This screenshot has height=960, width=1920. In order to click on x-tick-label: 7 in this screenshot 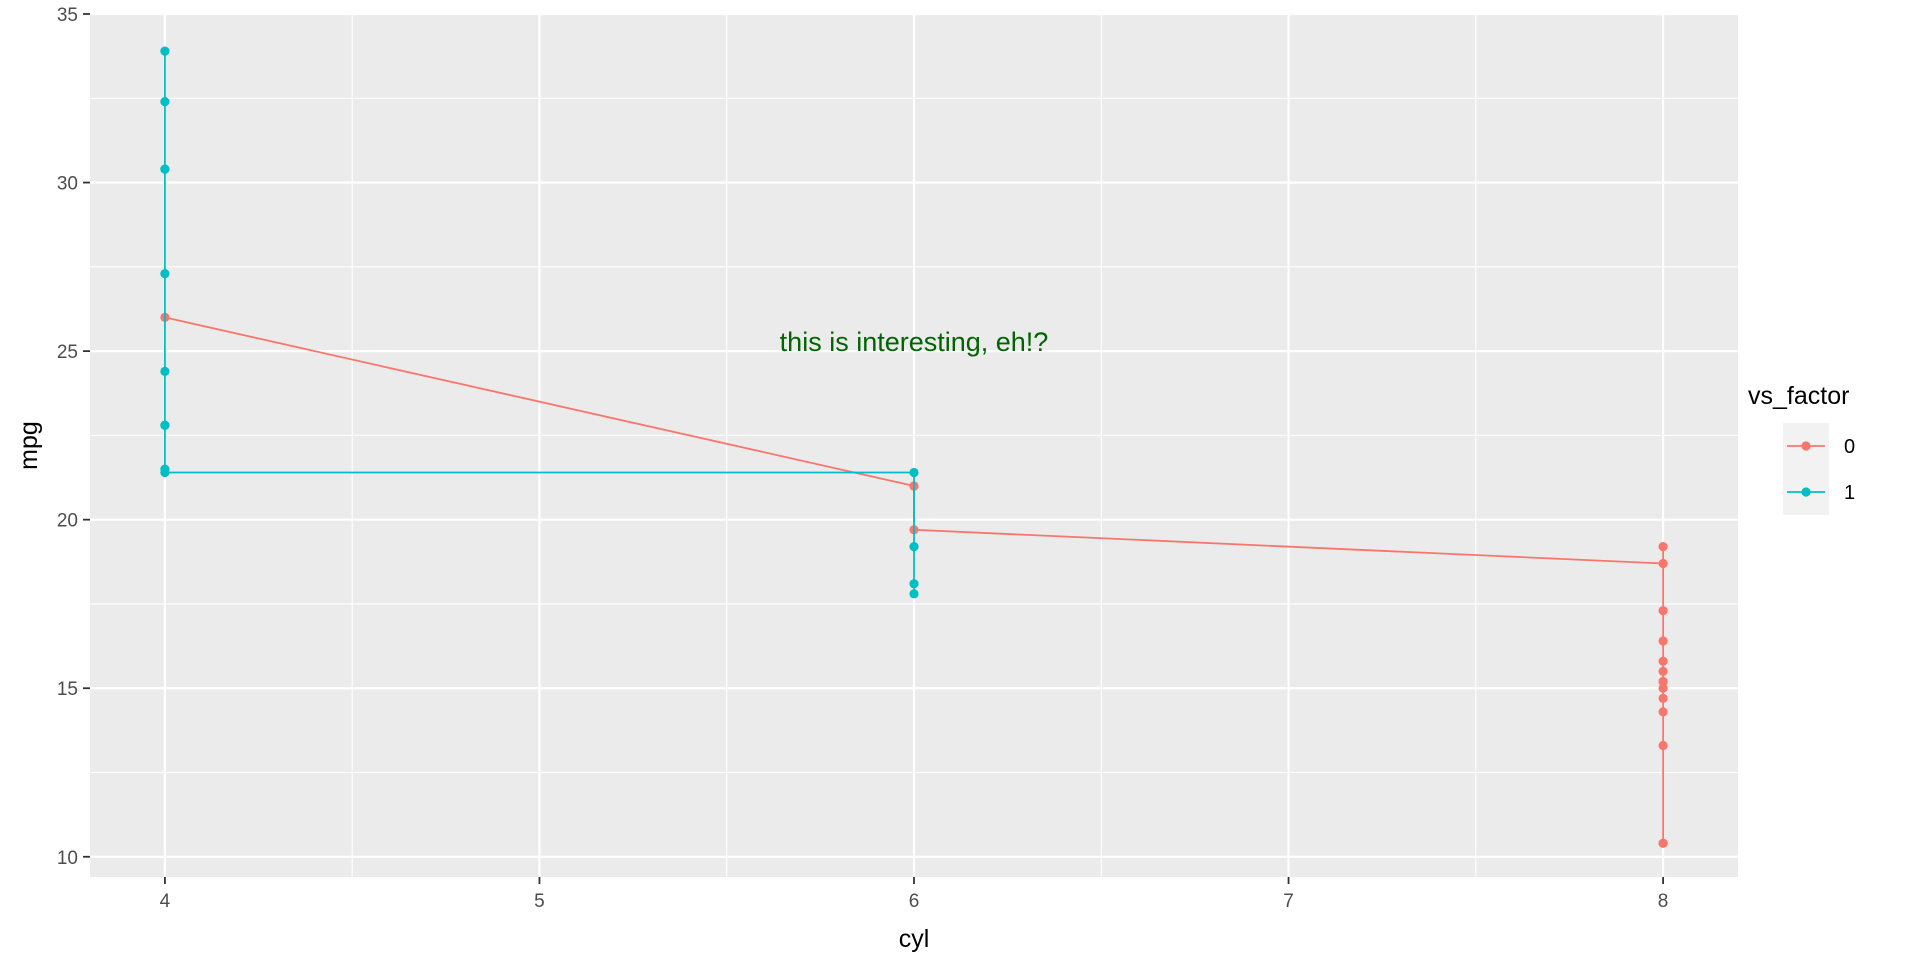, I will do `click(1288, 901)`.